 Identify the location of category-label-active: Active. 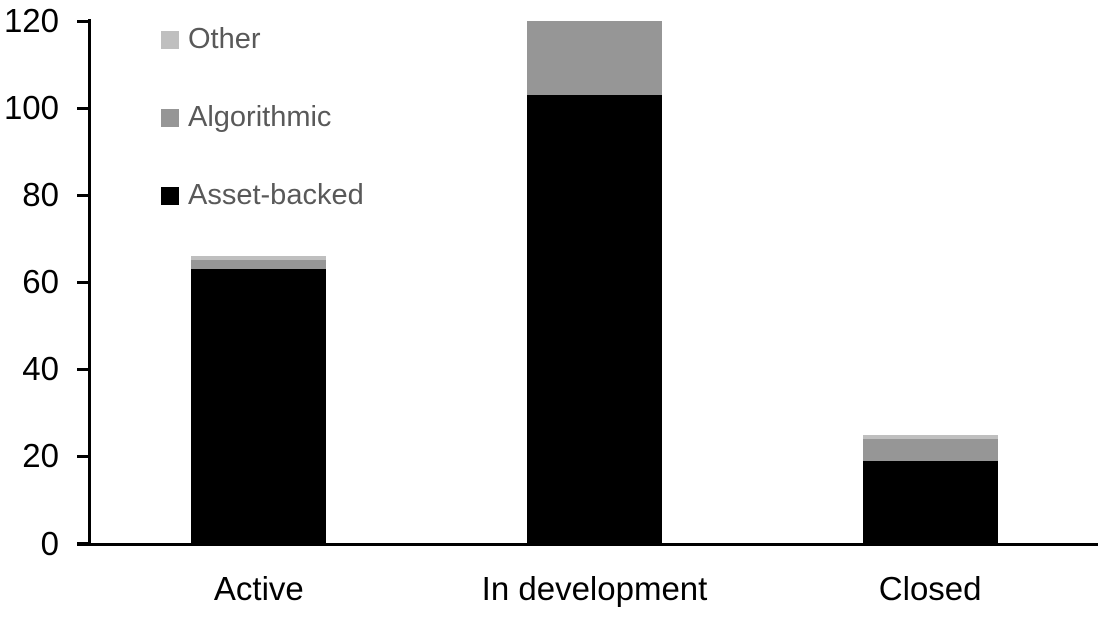
(258, 588).